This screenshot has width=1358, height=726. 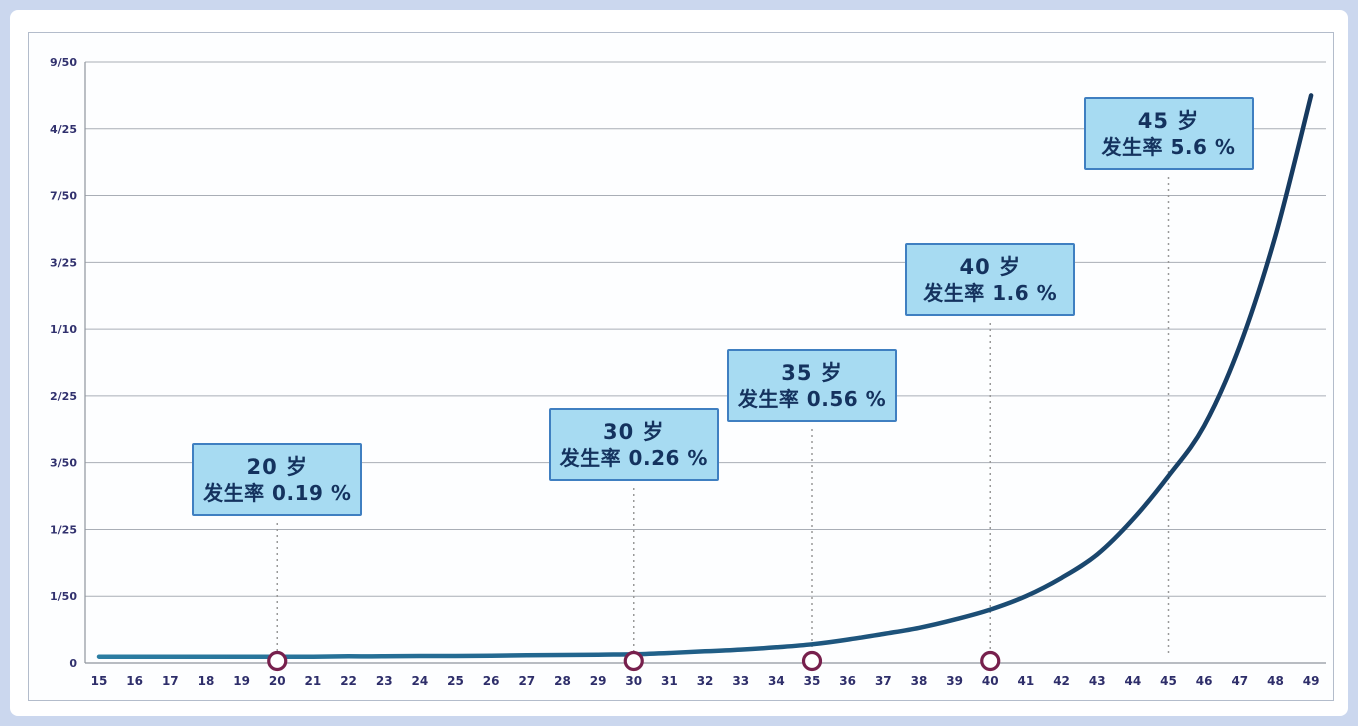 What do you see at coordinates (954, 681) in the screenshot?
I see `x-axis-tick-label: 39` at bounding box center [954, 681].